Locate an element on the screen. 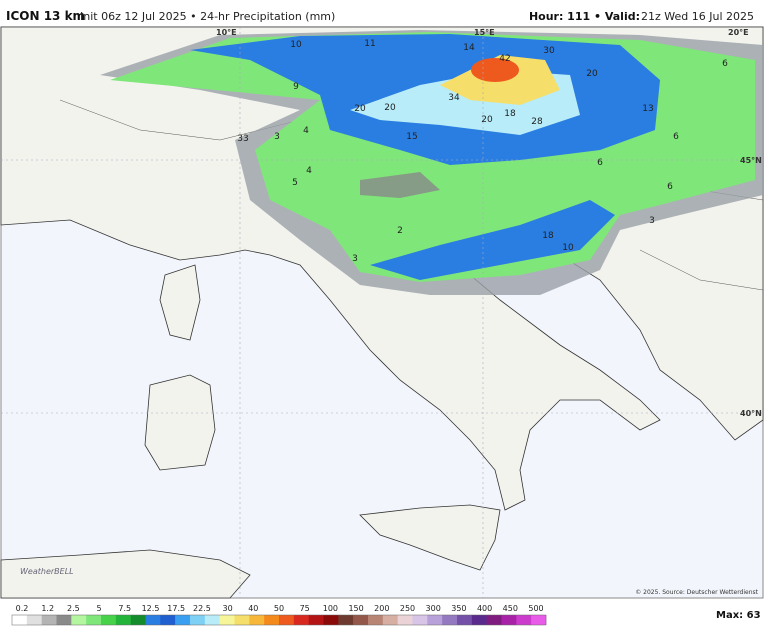 The height and width of the screenshot is (641, 768). precip-label: 11 is located at coordinates (369, 44).